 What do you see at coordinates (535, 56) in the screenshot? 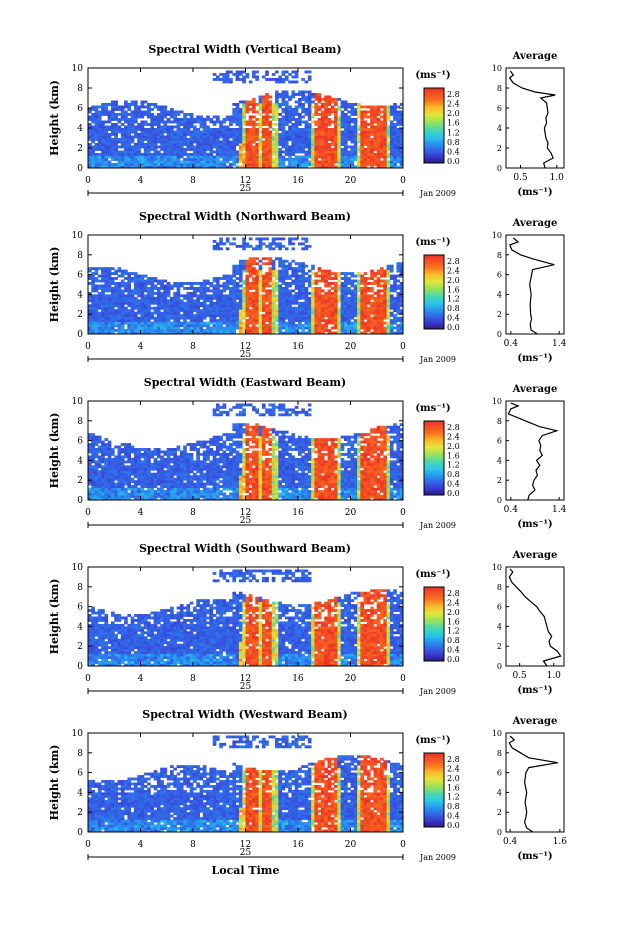
I see `profile-title: Average` at bounding box center [535, 56].